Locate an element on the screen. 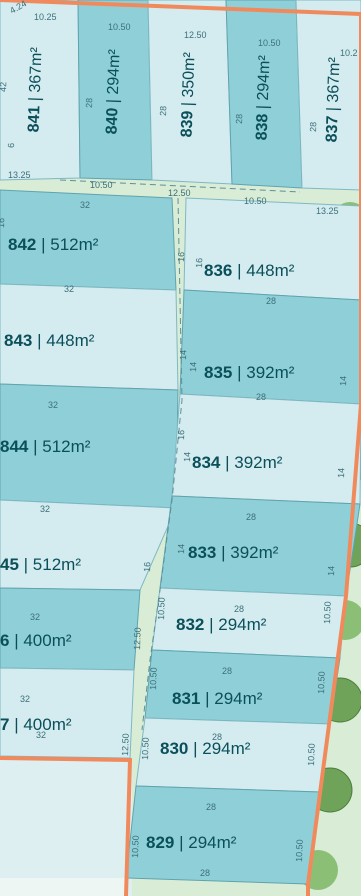 The height and width of the screenshot is (896, 361). svg-text: 832 | 294m² is located at coordinates (221, 624).